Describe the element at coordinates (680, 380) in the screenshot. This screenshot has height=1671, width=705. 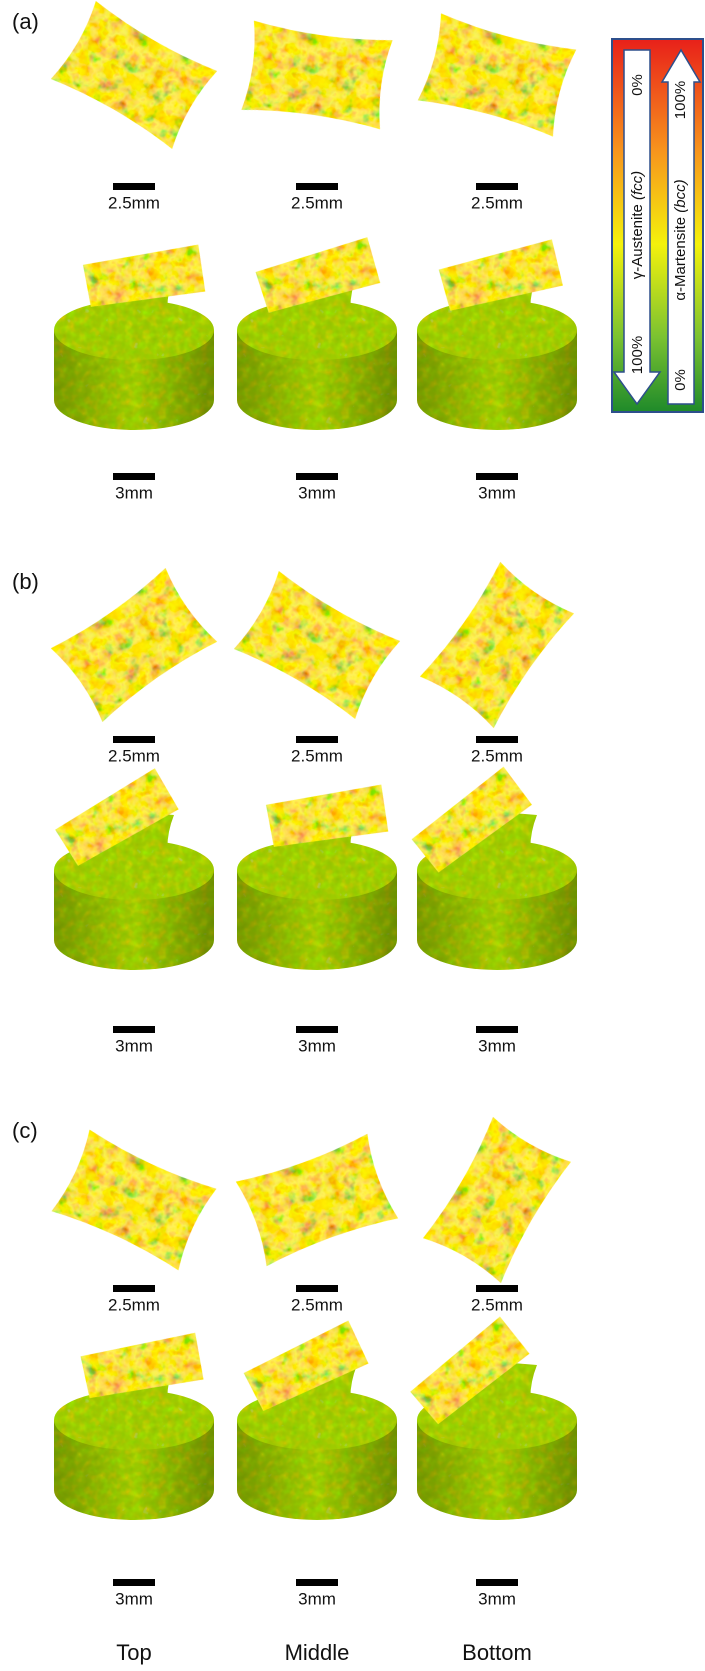
I see `martensite-bottom: 0%` at that location.